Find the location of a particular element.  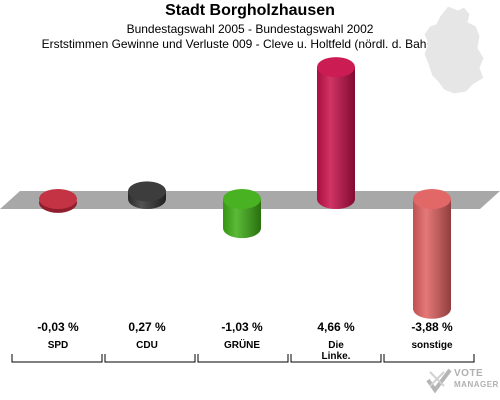

bar-die-linke is located at coordinates (336, 133).